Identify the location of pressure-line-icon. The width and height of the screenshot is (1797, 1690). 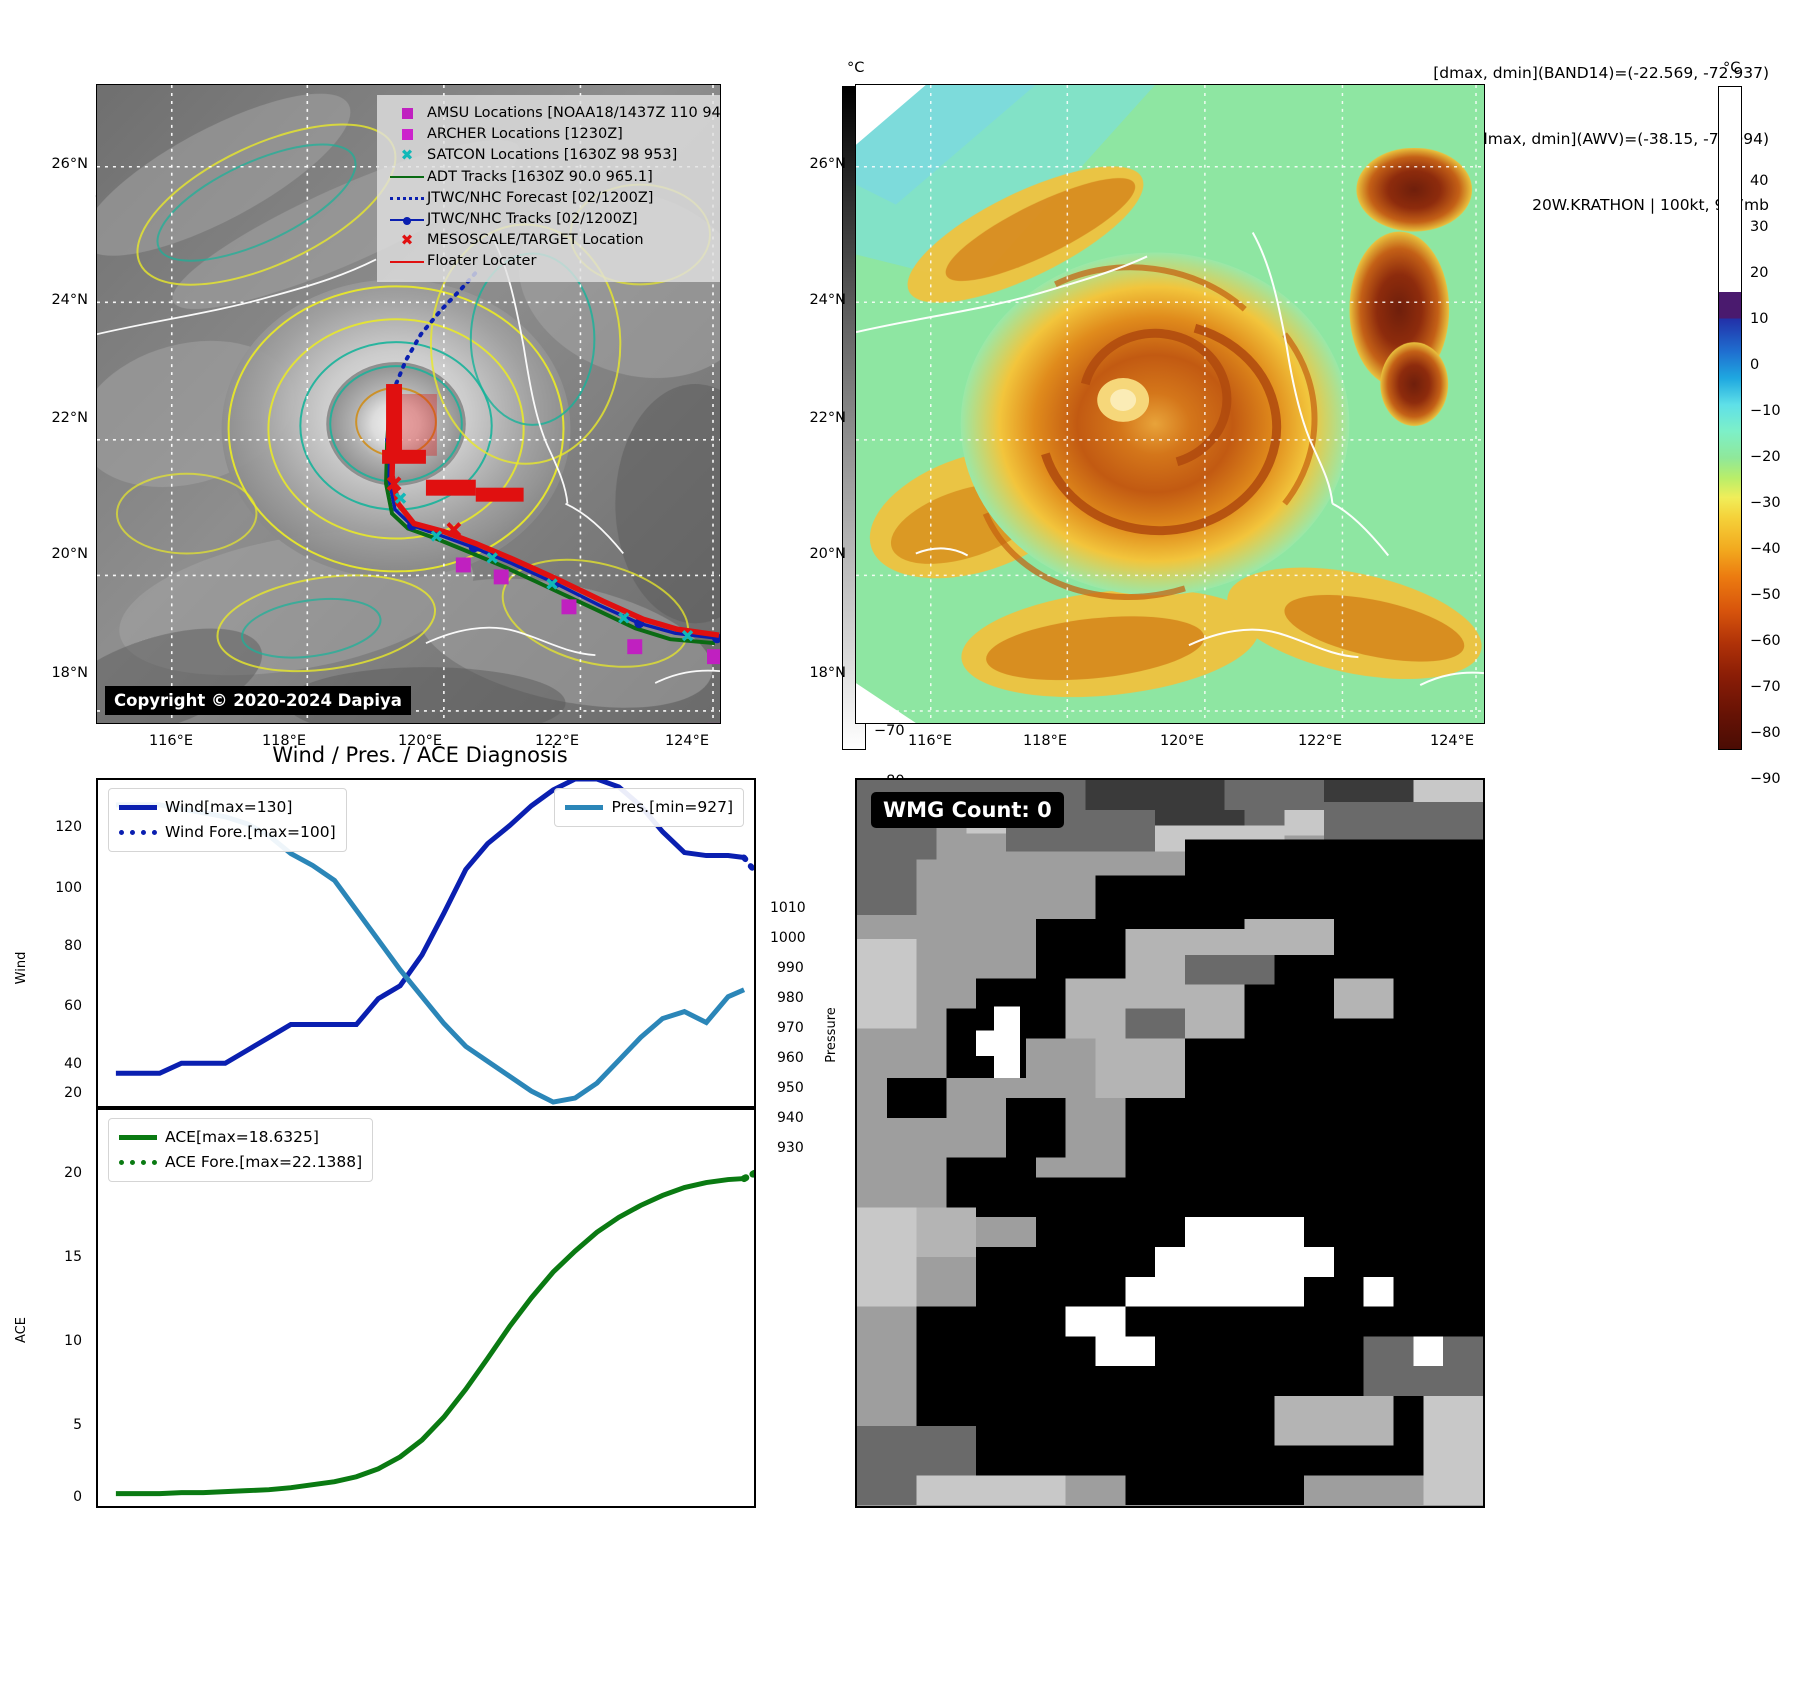
(588, 807).